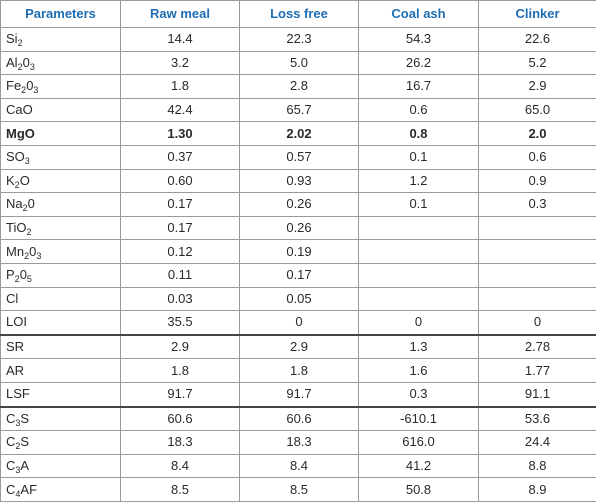 The image size is (596, 502). I want to click on value-cell-raw-meal: 3.2, so click(180, 63).